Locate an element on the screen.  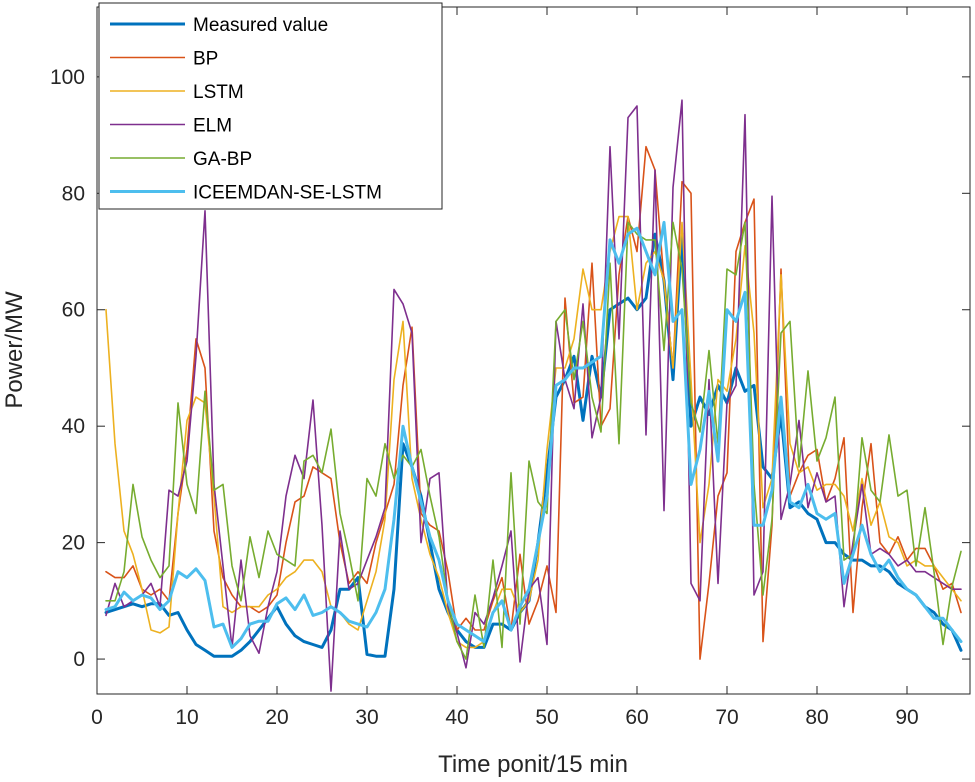
legend-label: ELM is located at coordinates (212, 126).